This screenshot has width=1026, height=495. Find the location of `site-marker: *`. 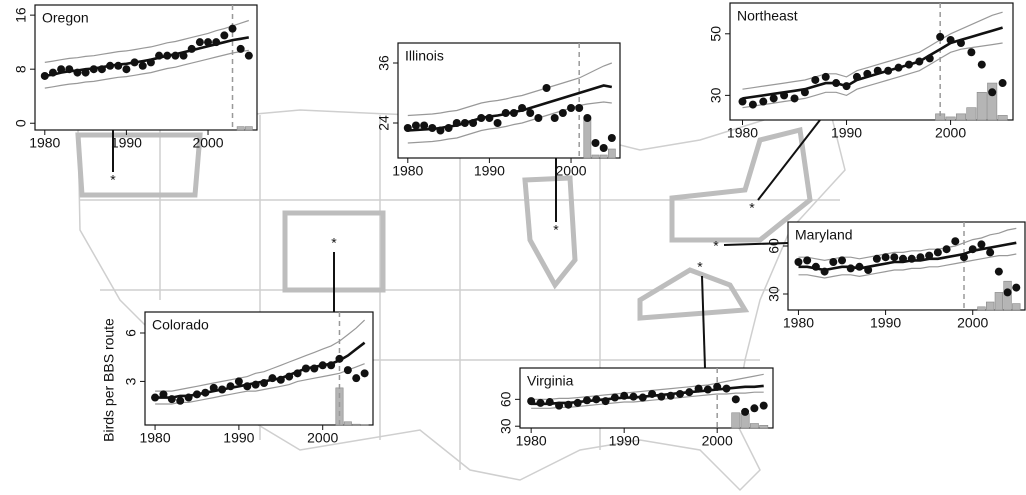

site-marker: * is located at coordinates (752, 208).